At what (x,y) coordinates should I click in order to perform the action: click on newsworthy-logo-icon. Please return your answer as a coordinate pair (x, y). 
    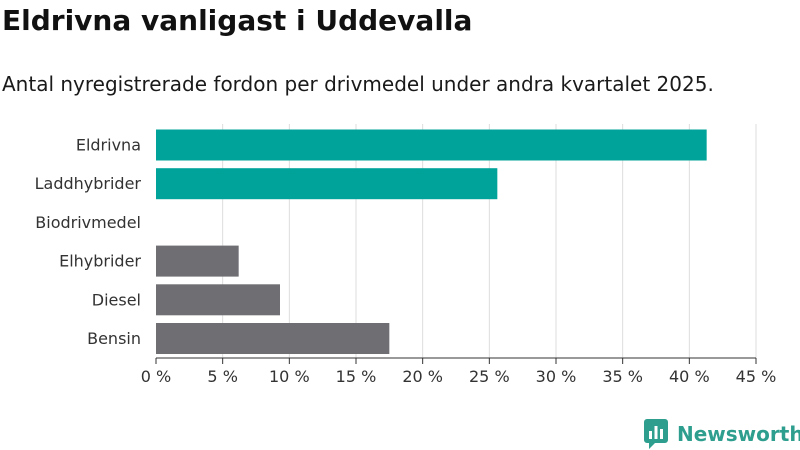
    Looking at the image, I should click on (656, 434).